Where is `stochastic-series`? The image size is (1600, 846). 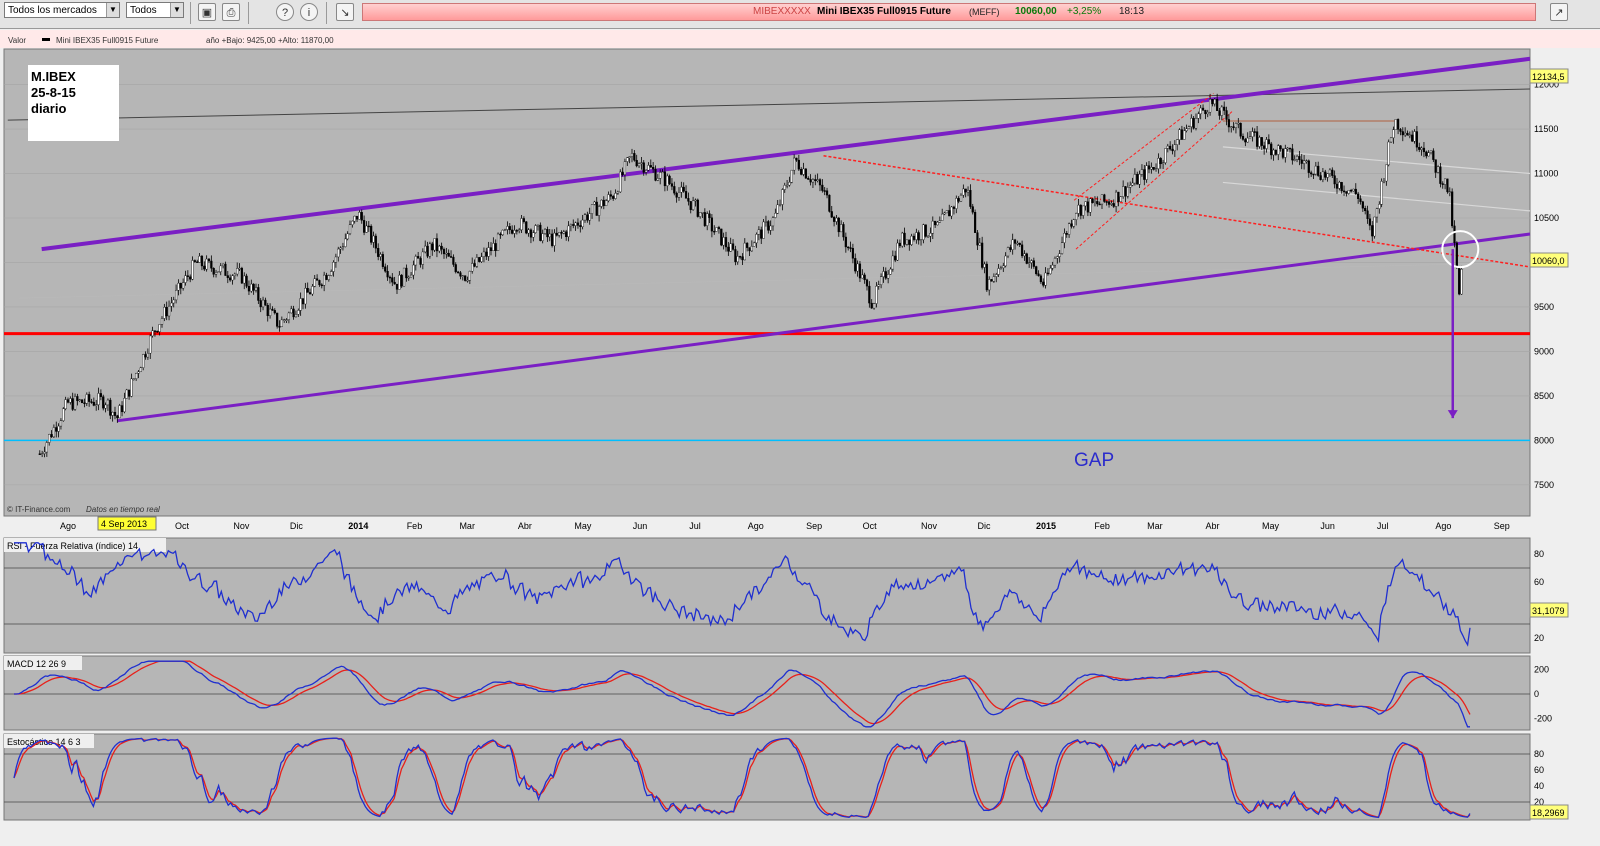
stochastic-series is located at coordinates (742, 778).